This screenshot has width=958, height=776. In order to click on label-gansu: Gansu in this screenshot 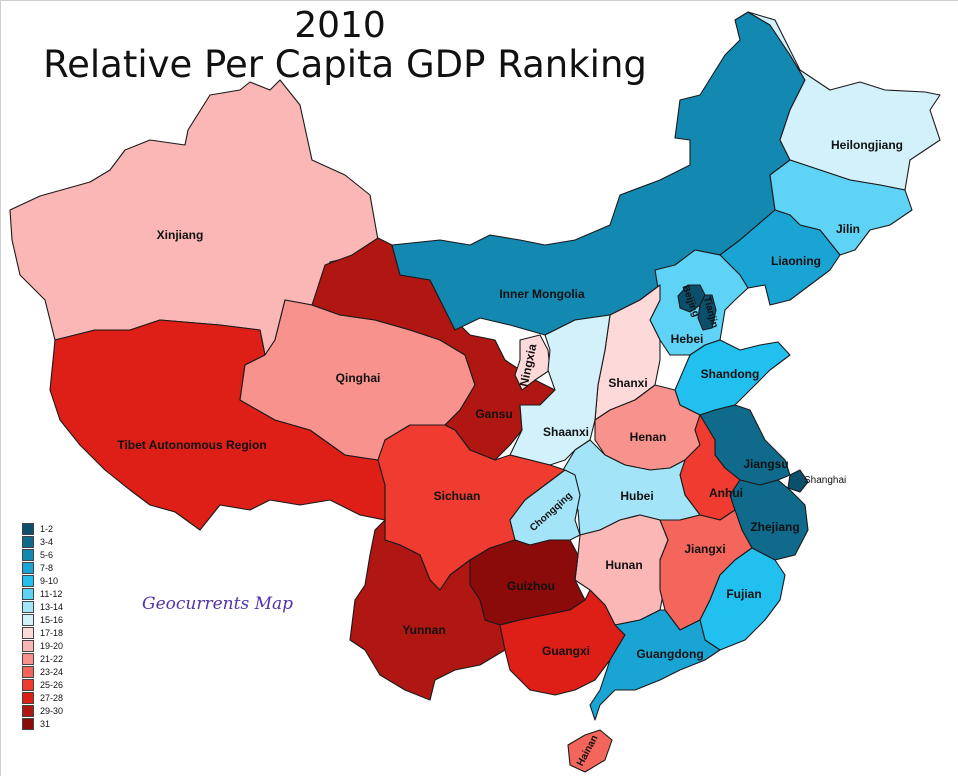, I will do `click(493, 414)`.